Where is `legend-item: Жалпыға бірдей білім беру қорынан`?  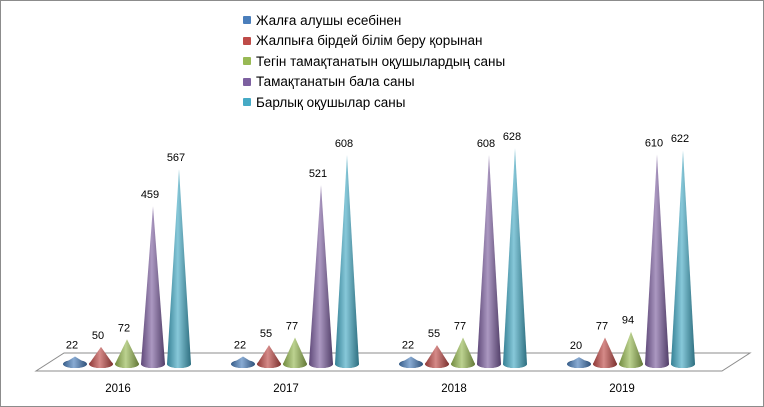
legend-item: Жалпыға бірдей білім беру қорынан is located at coordinates (374, 41).